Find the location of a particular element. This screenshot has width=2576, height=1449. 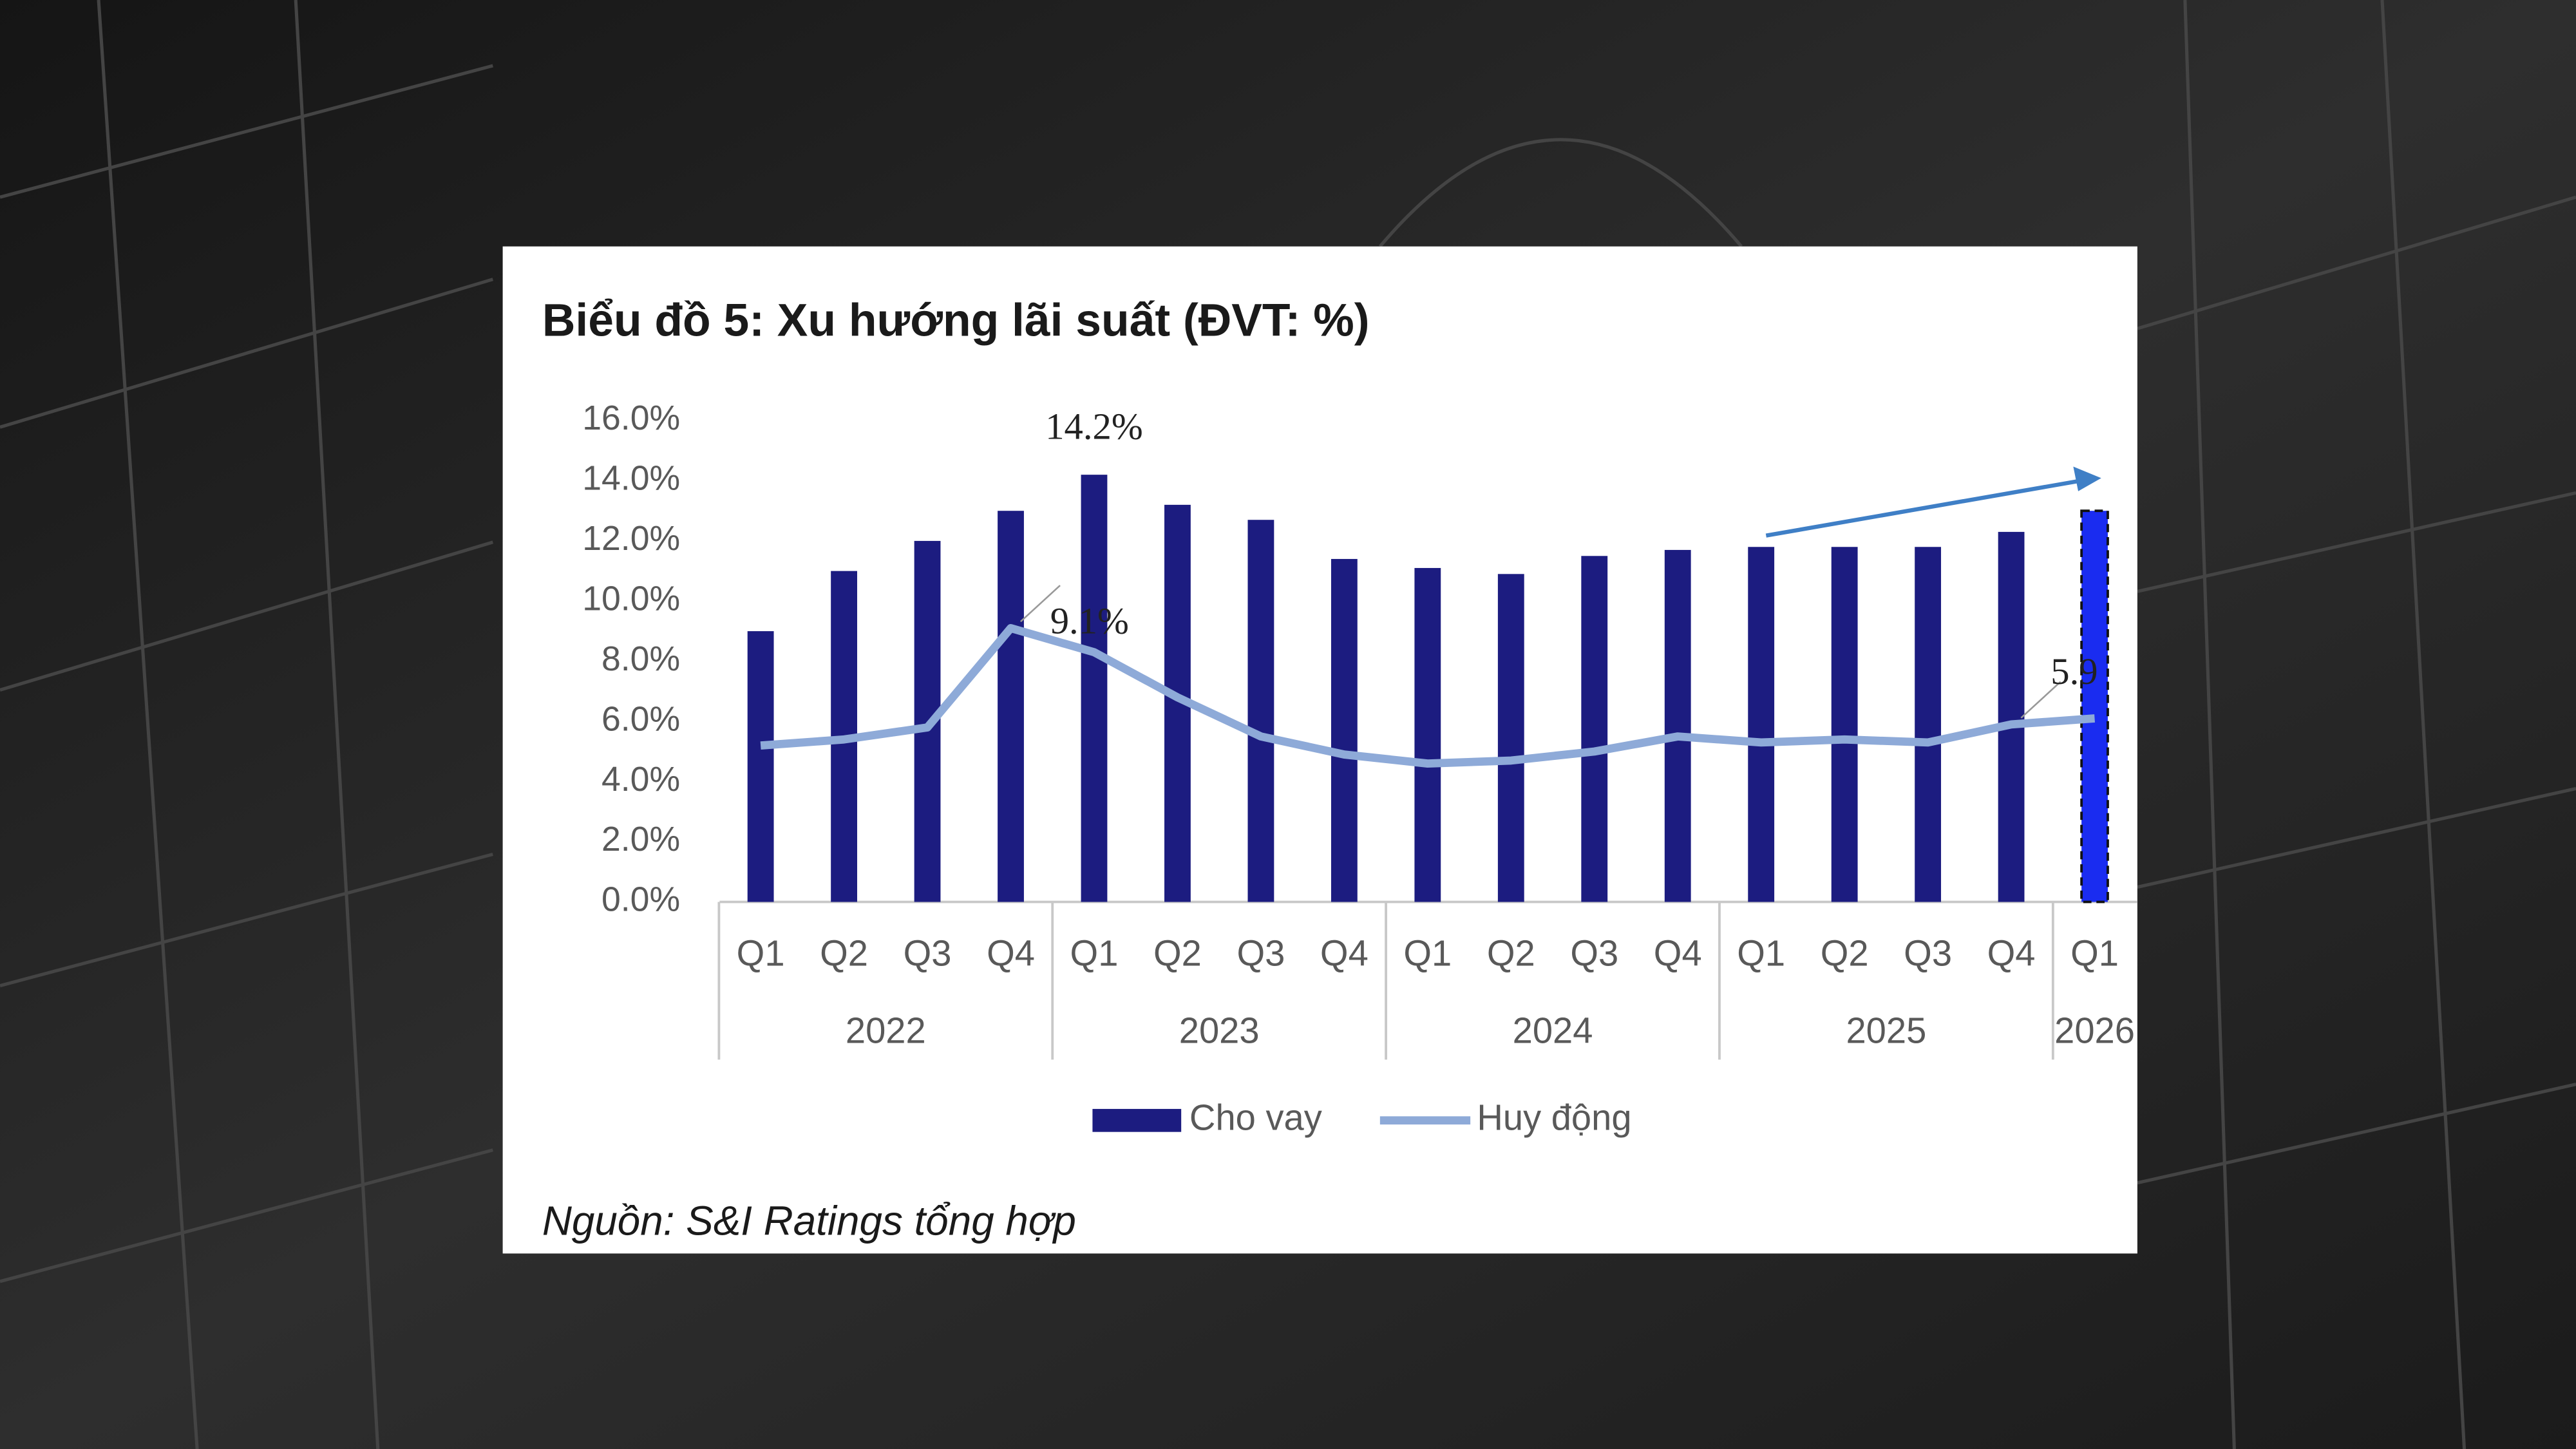

legend-label: Huy động is located at coordinates (1554, 1117).